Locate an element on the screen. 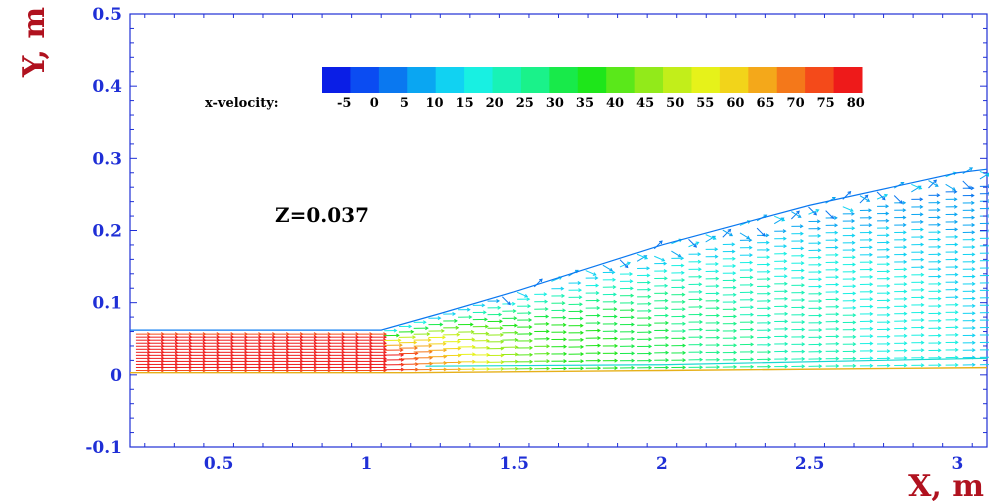  colorbar-tick-label: -5 is located at coordinates (344, 103).